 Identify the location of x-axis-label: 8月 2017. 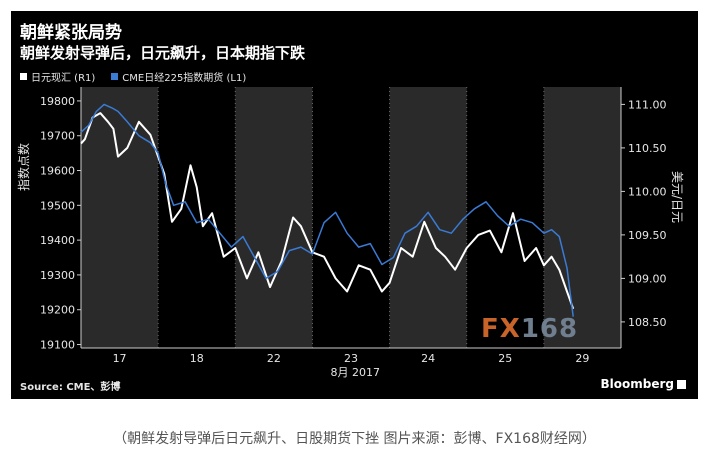
(356, 372).